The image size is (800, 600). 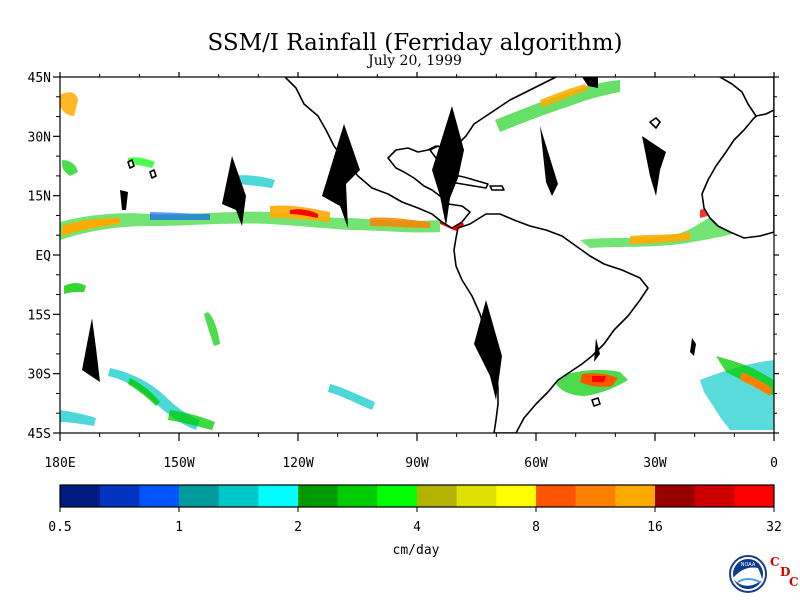 What do you see at coordinates (39, 315) in the screenshot?
I see `lat-label: 15S` at bounding box center [39, 315].